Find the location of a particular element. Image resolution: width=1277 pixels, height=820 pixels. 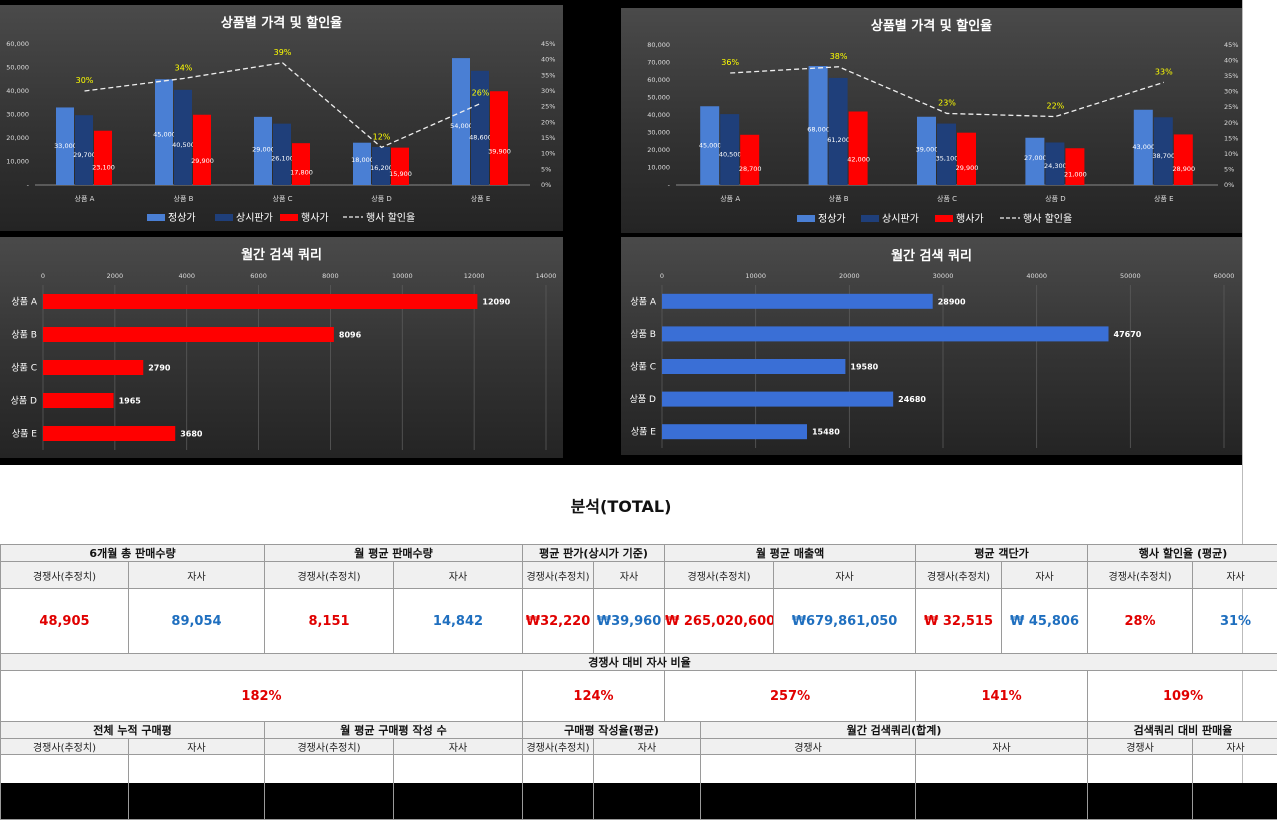

y2-tick-label: 25% is located at coordinates (548, 107).